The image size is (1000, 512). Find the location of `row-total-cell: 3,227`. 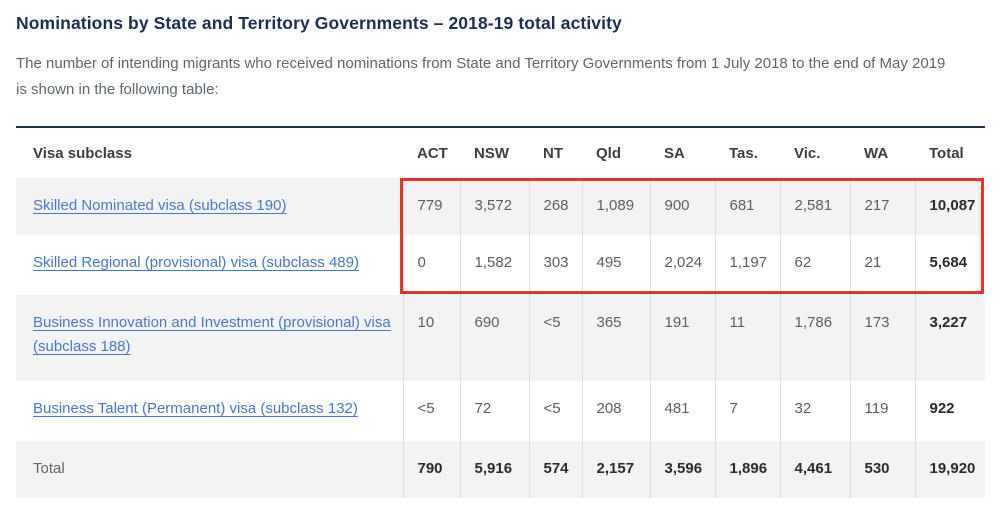

row-total-cell: 3,227 is located at coordinates (949, 338).